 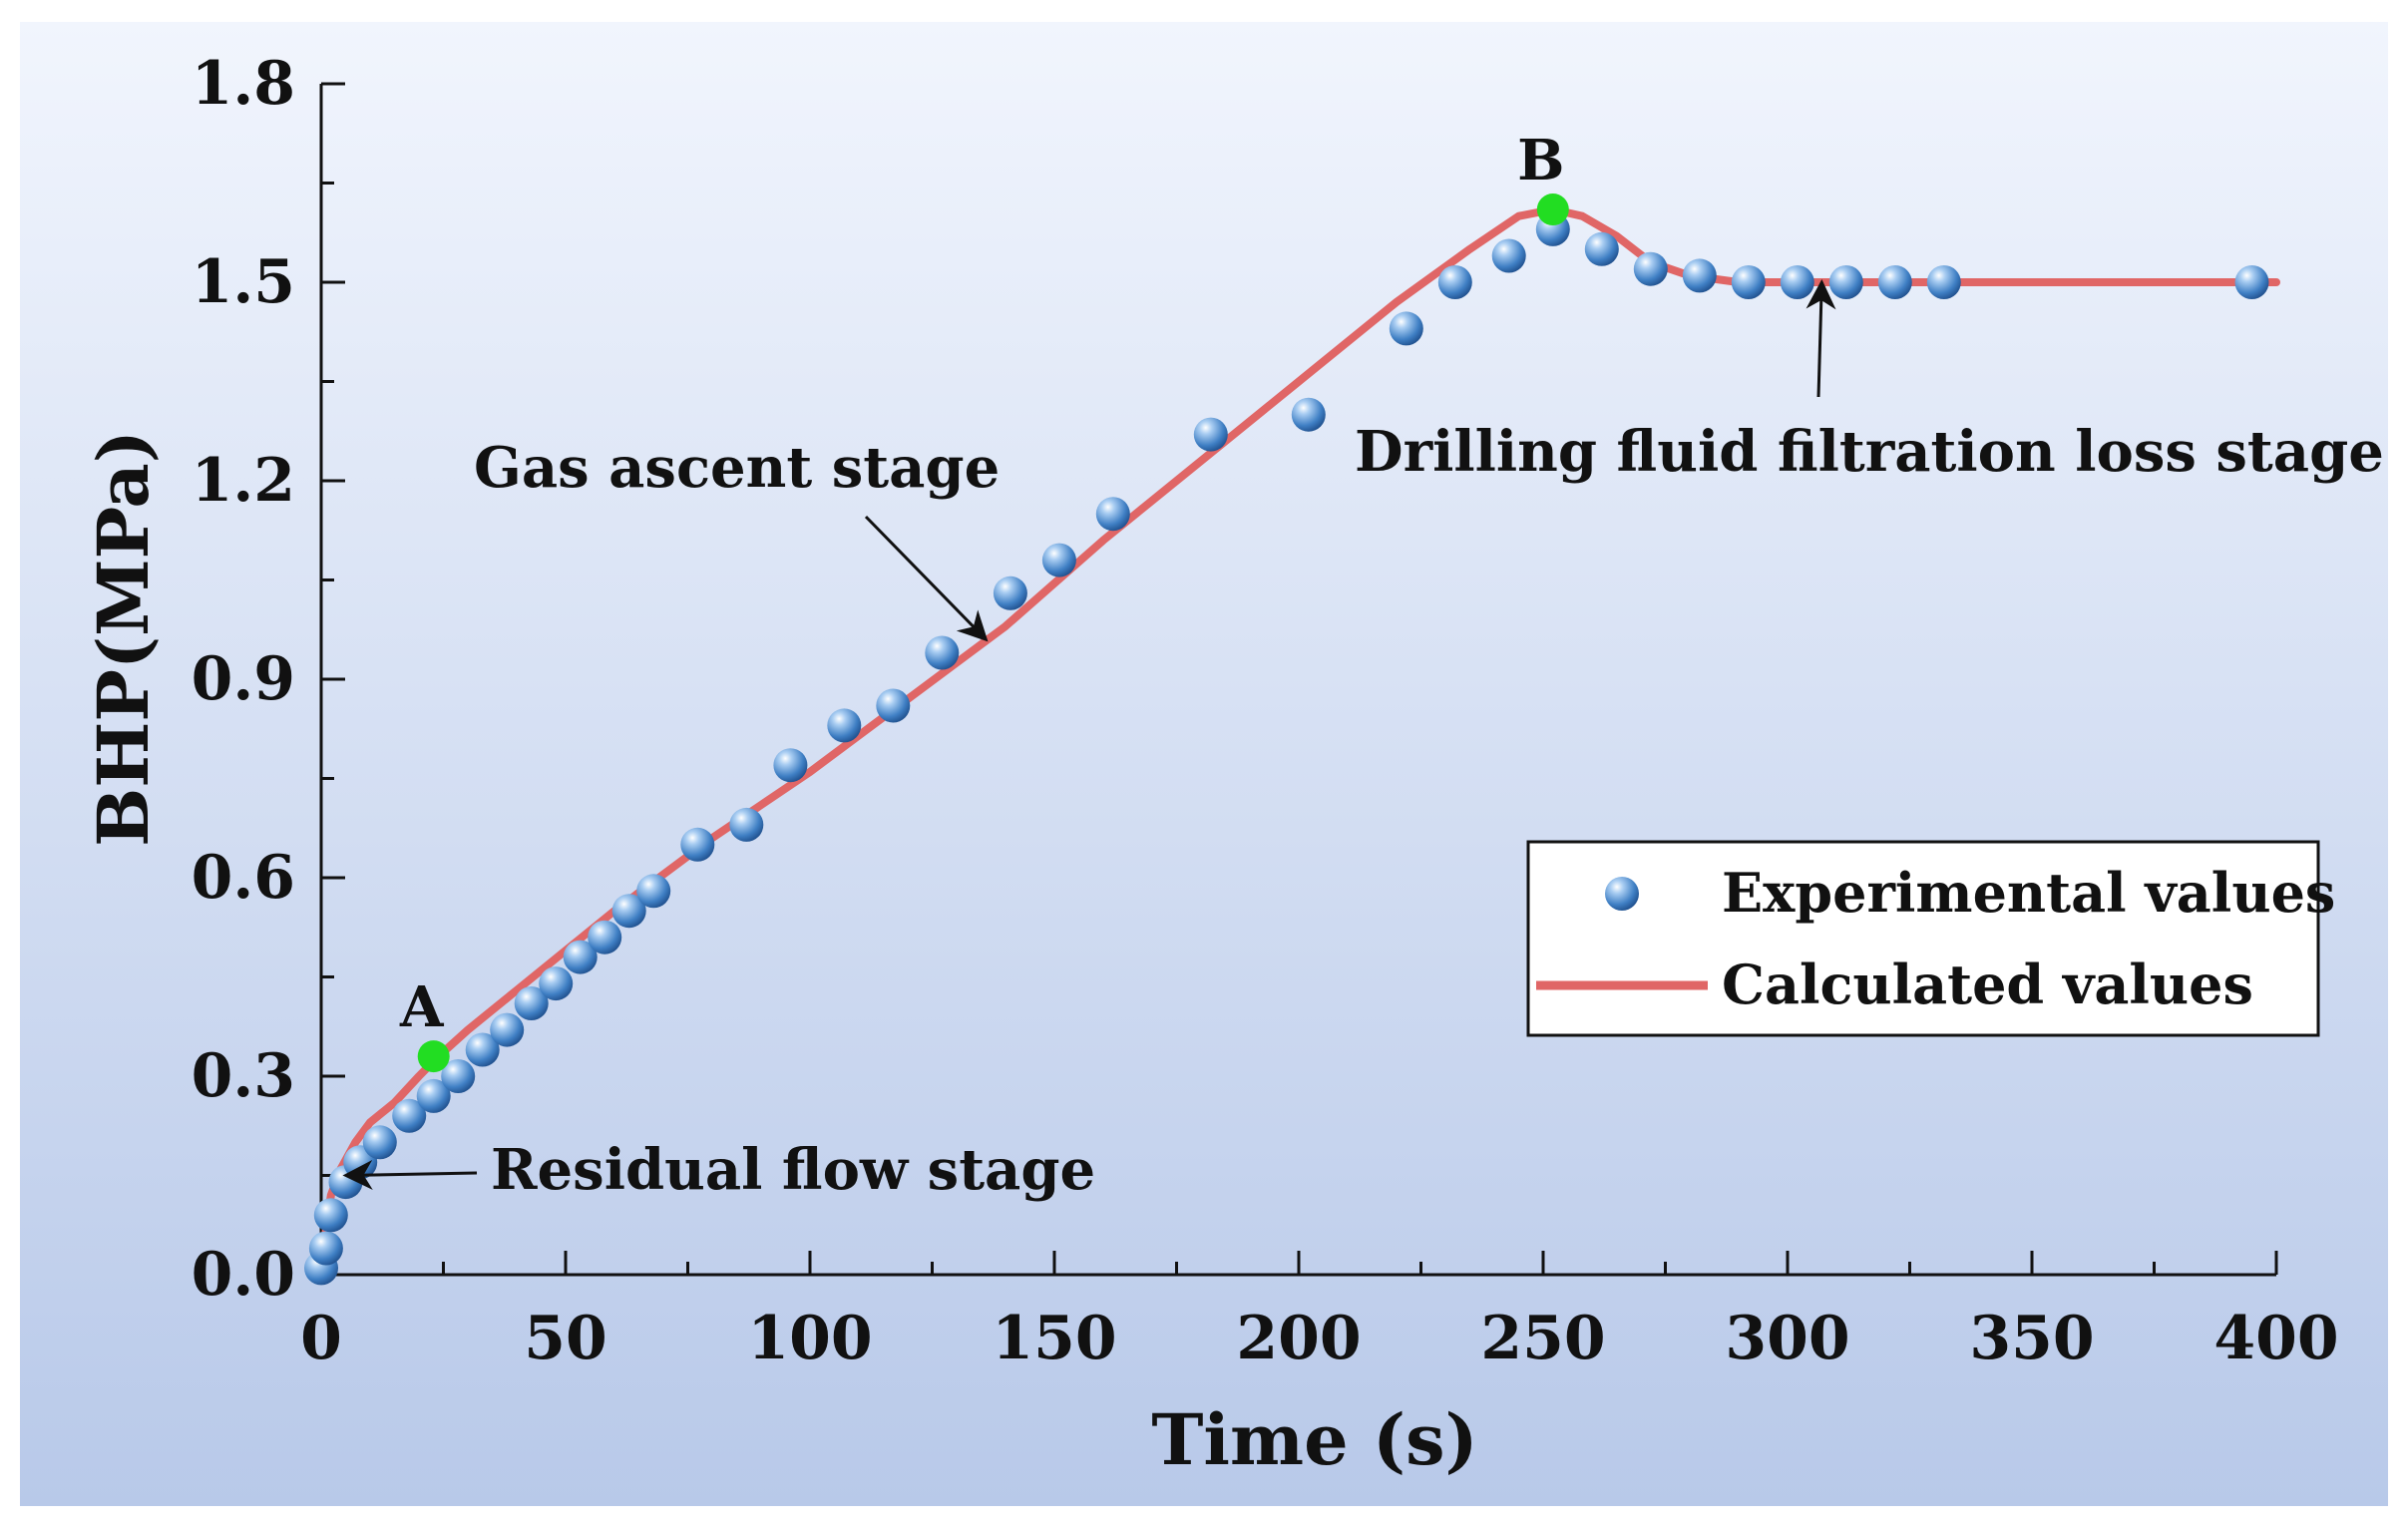 I want to click on x-axis-title: Time (s), so click(x=1314, y=1439).